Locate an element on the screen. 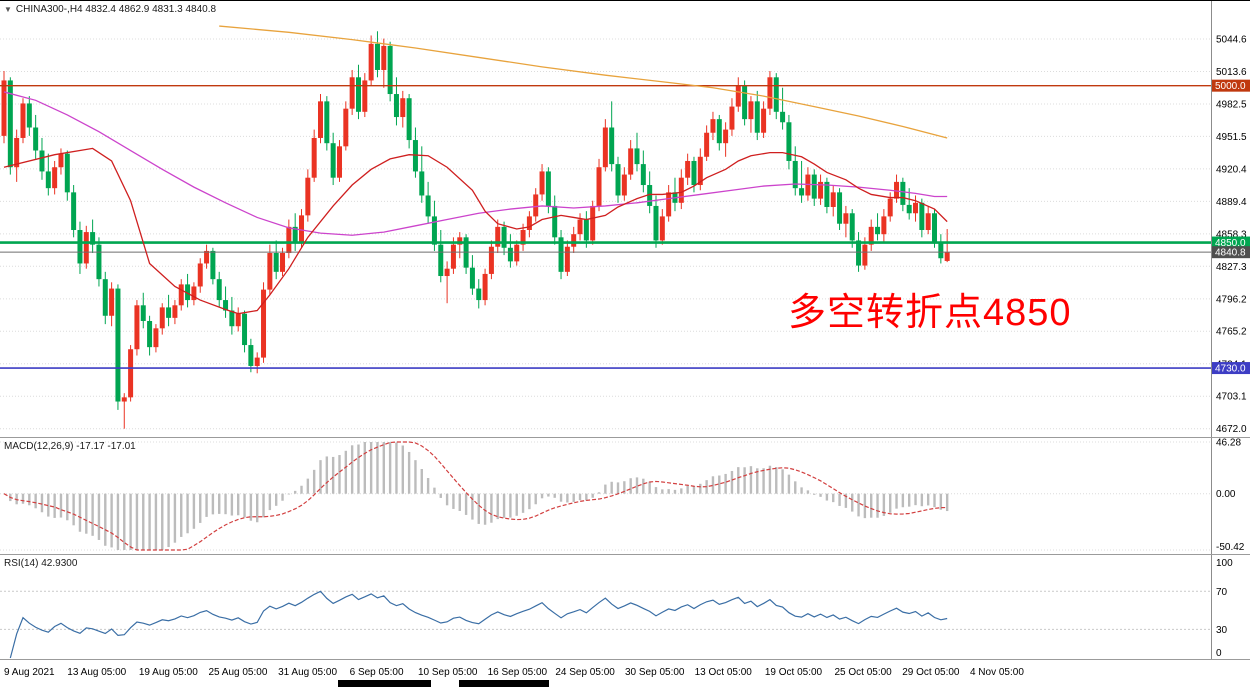 The height and width of the screenshot is (687, 1250). time-axis-label: 25 Aug 05:00 is located at coordinates (238, 672).